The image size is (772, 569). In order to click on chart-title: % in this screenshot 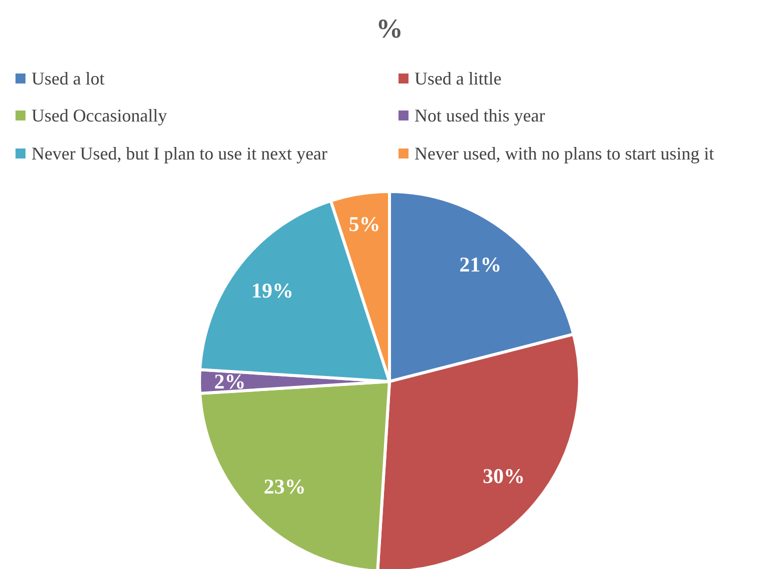, I will do `click(389, 29)`.